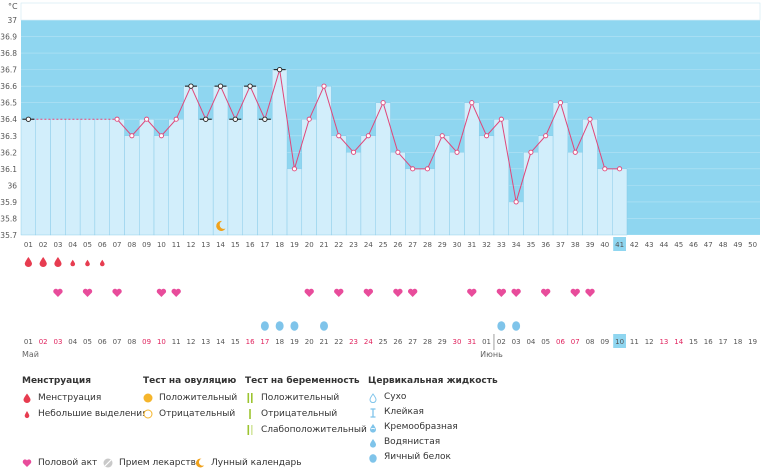 The width and height of the screenshot is (770, 471). What do you see at coordinates (619, 341) in the screenshot?
I see `today-highlight` at bounding box center [619, 341].